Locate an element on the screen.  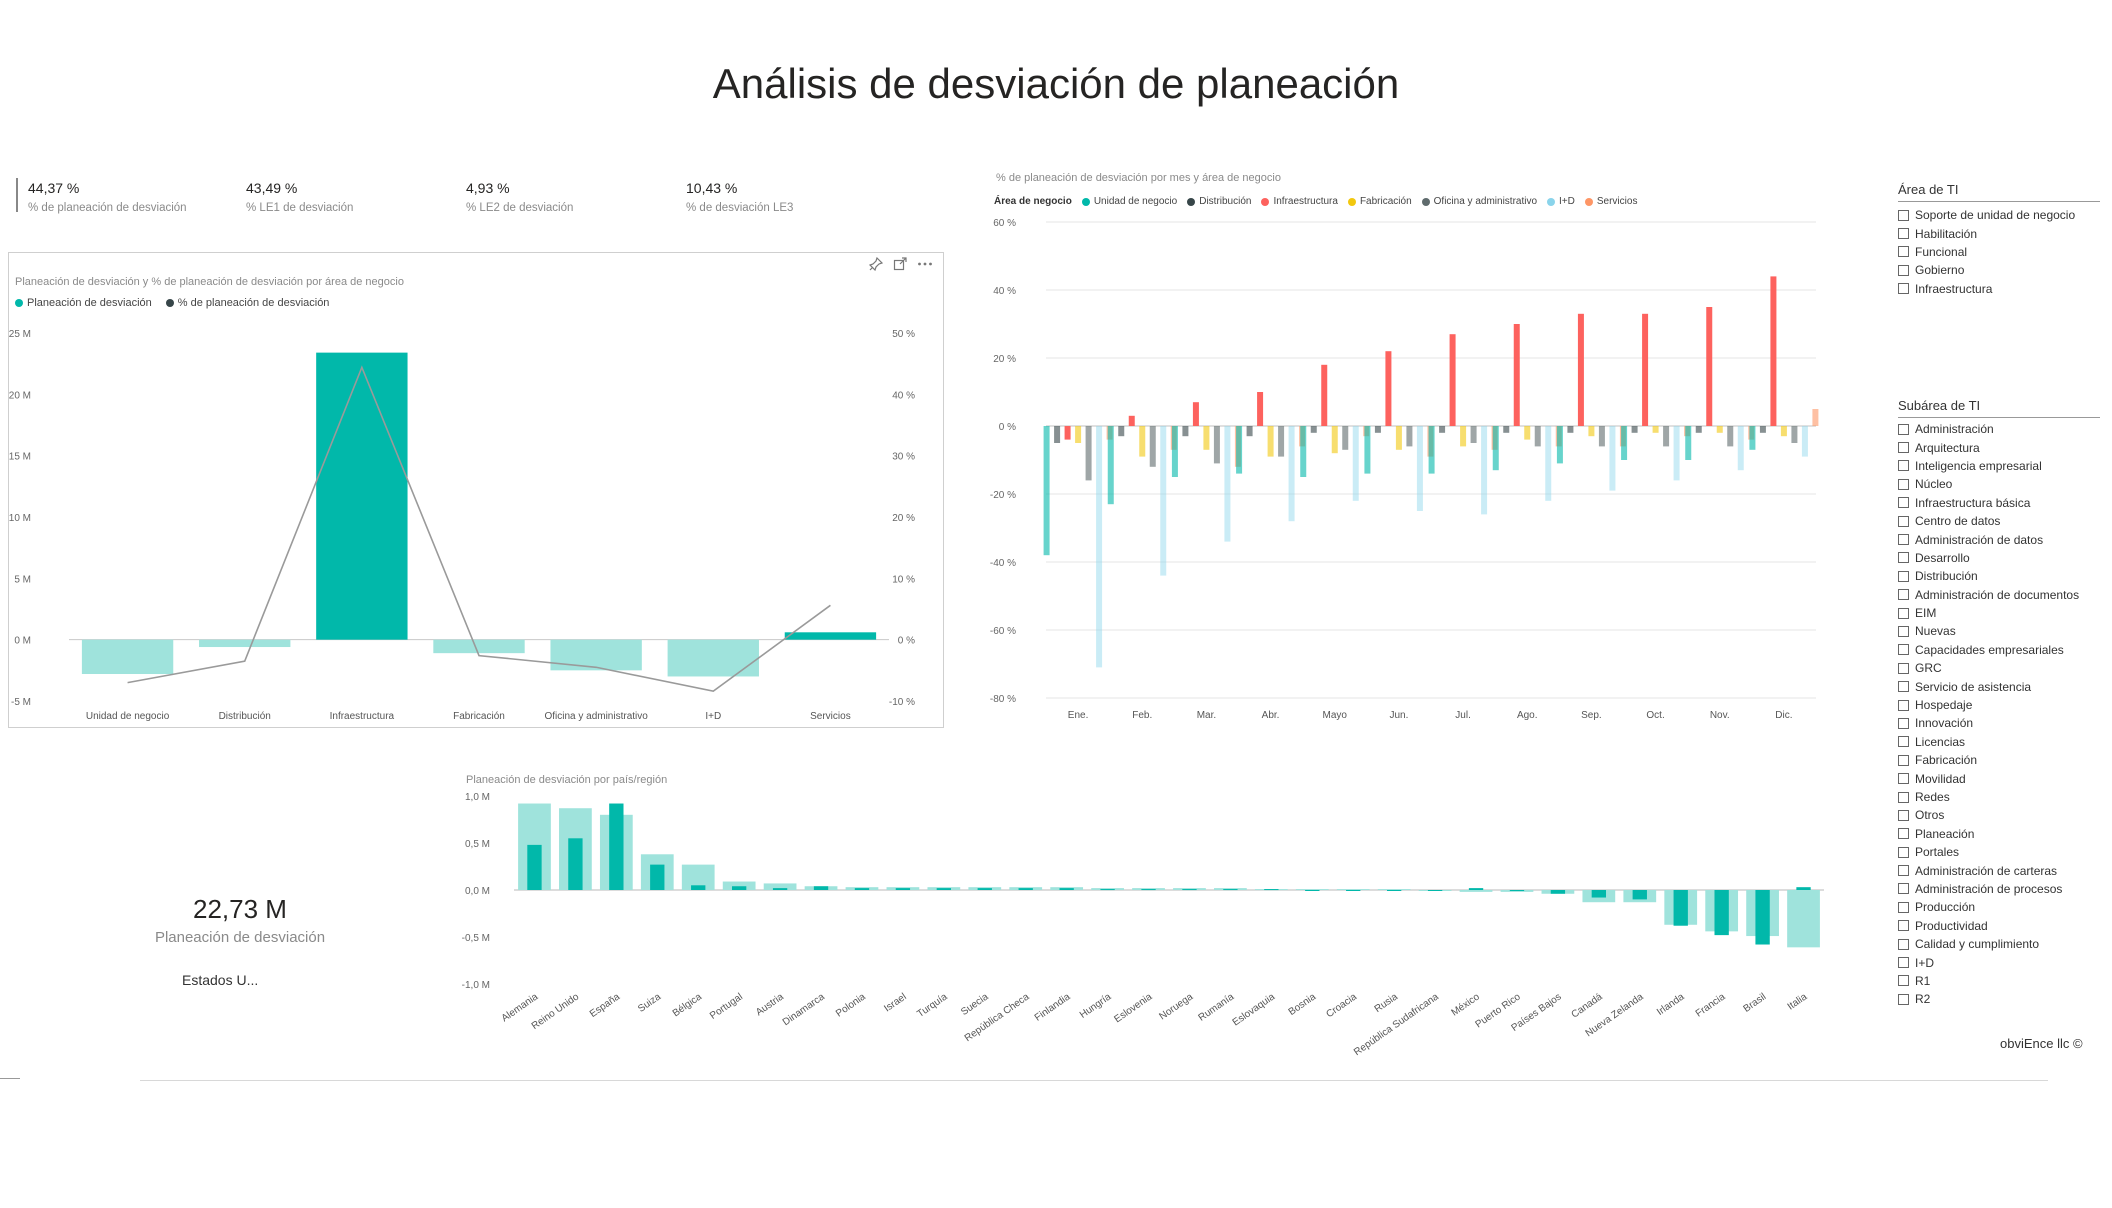
subarea-option: Desarrollo is located at coordinates (1999, 558).